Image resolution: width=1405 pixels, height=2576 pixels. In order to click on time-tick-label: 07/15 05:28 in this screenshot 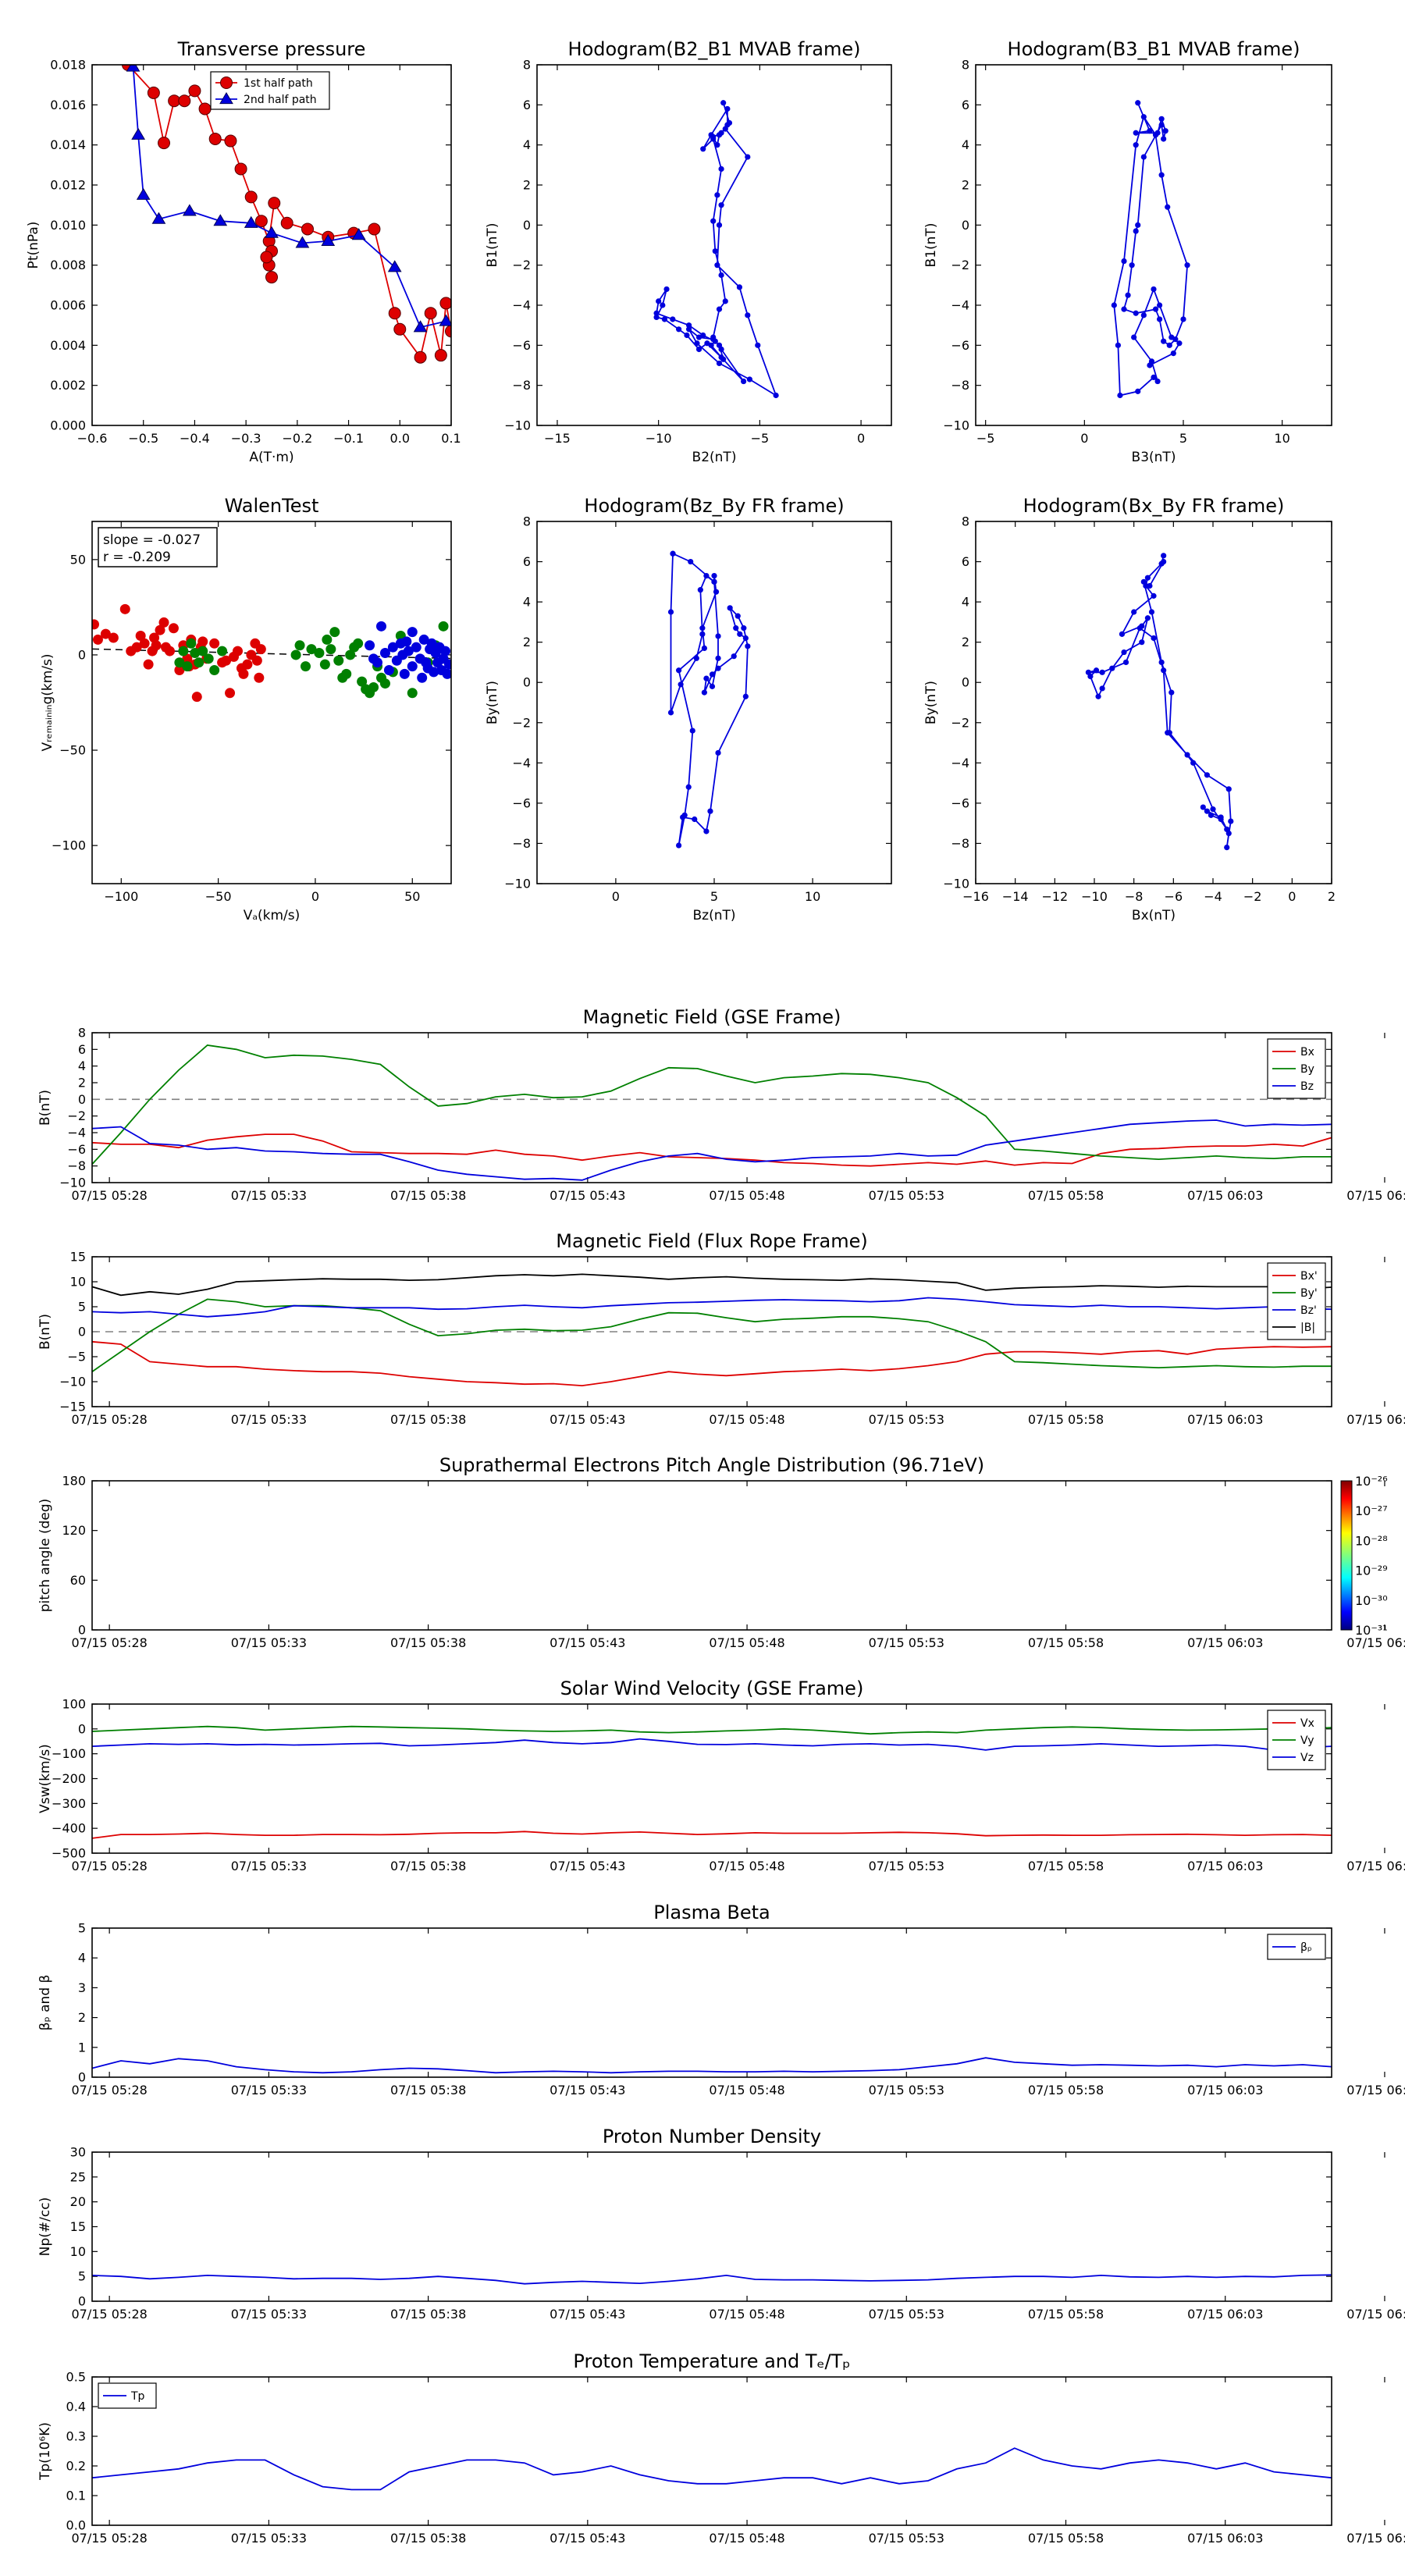, I will do `click(110, 2090)`.